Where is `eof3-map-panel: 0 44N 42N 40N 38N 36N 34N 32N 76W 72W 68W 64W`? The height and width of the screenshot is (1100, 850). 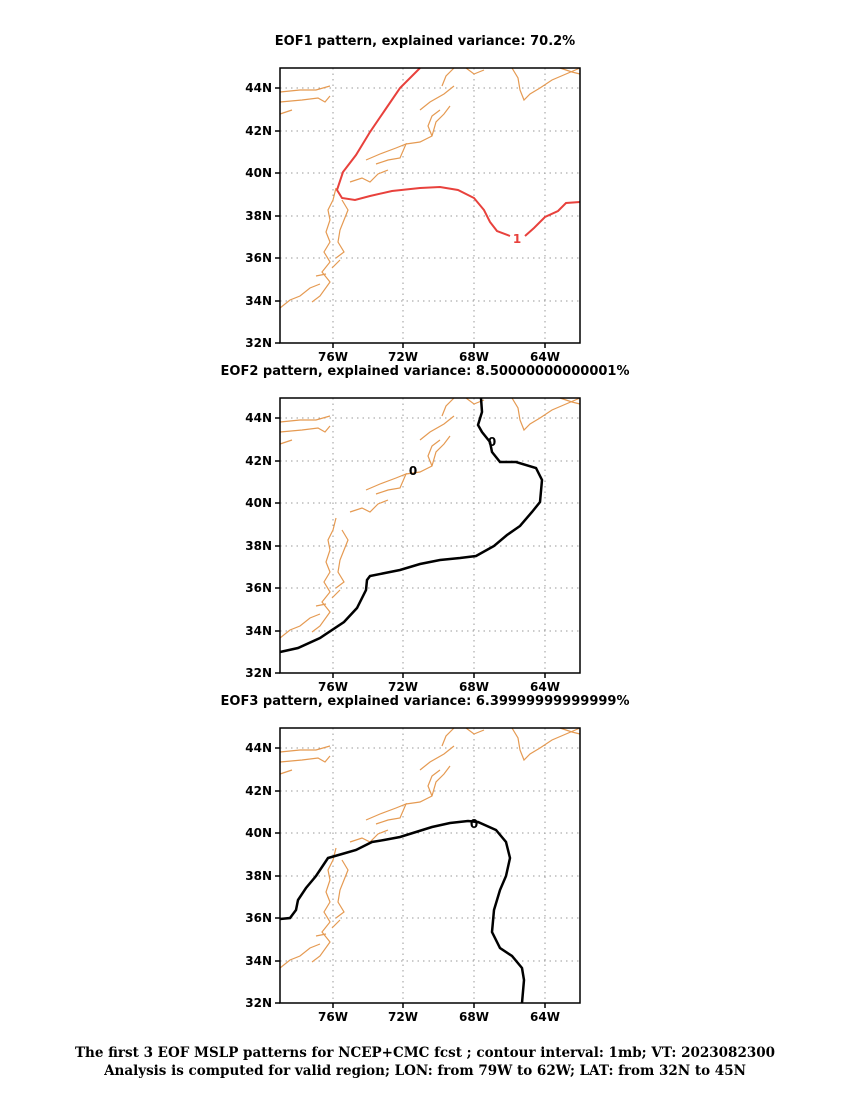
eof3-map-panel: 0 44N 42N 40N 38N 36N 34N 32N 76W 72W 68W 64W is located at coordinates (413, 875).